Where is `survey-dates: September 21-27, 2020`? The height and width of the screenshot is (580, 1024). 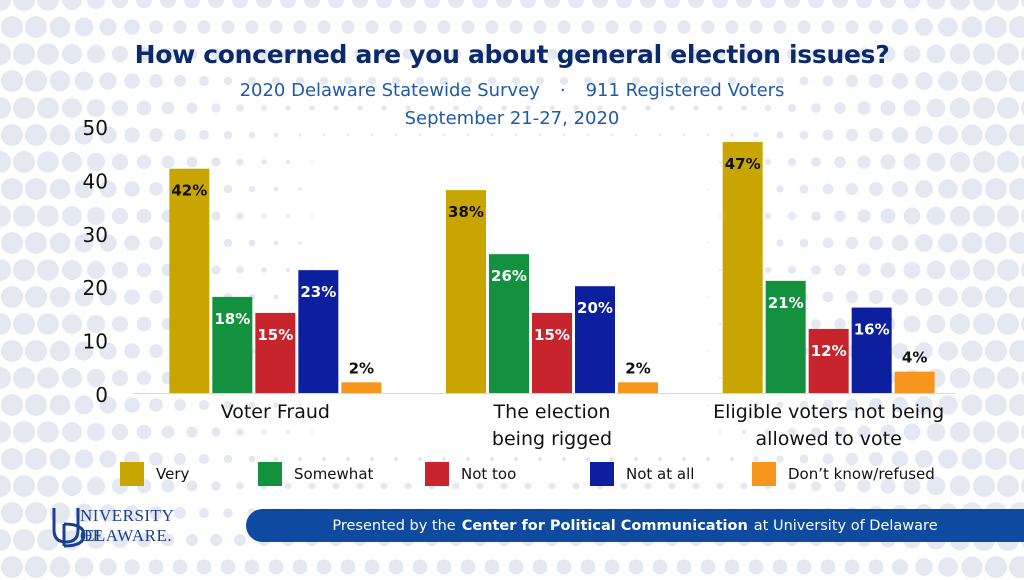
survey-dates: September 21-27, 2020 is located at coordinates (512, 118).